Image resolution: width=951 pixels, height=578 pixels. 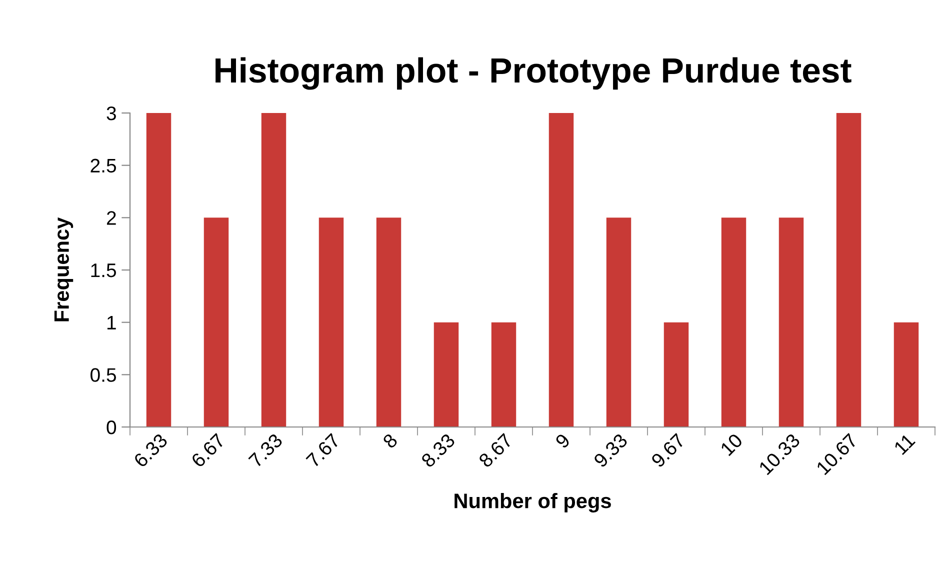 I want to click on x-tick-label: 8.33, so click(x=438, y=450).